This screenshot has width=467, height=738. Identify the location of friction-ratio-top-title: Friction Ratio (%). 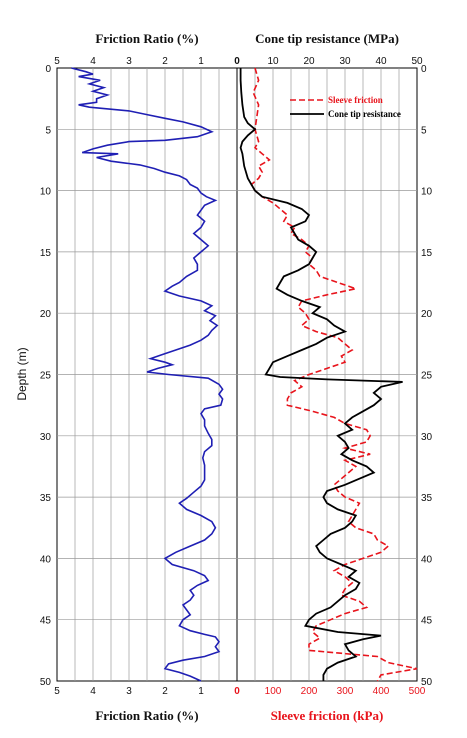
(146, 38).